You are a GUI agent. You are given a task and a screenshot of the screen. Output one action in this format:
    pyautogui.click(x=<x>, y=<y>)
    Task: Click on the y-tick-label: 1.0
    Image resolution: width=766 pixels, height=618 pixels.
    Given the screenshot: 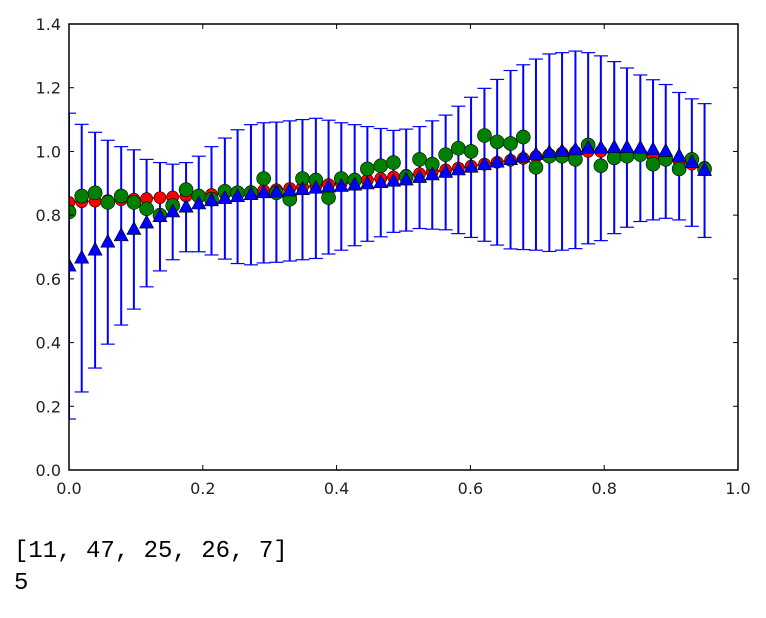 What is the action you would take?
    pyautogui.click(x=48, y=151)
    